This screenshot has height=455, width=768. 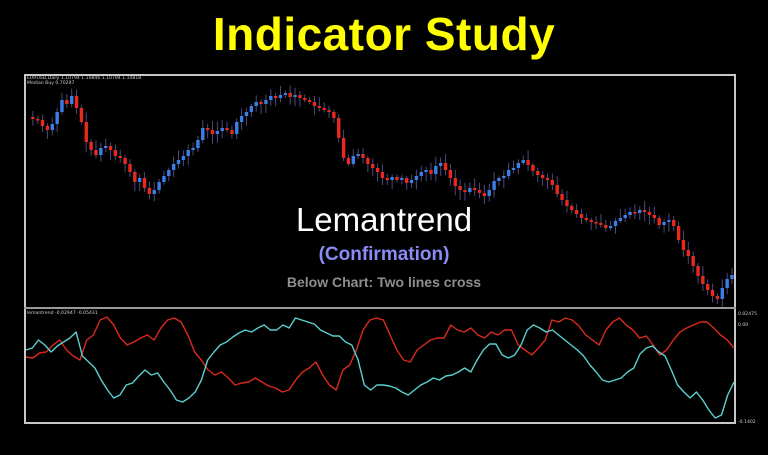 I want to click on indicator-separator, so click(x=380, y=308).